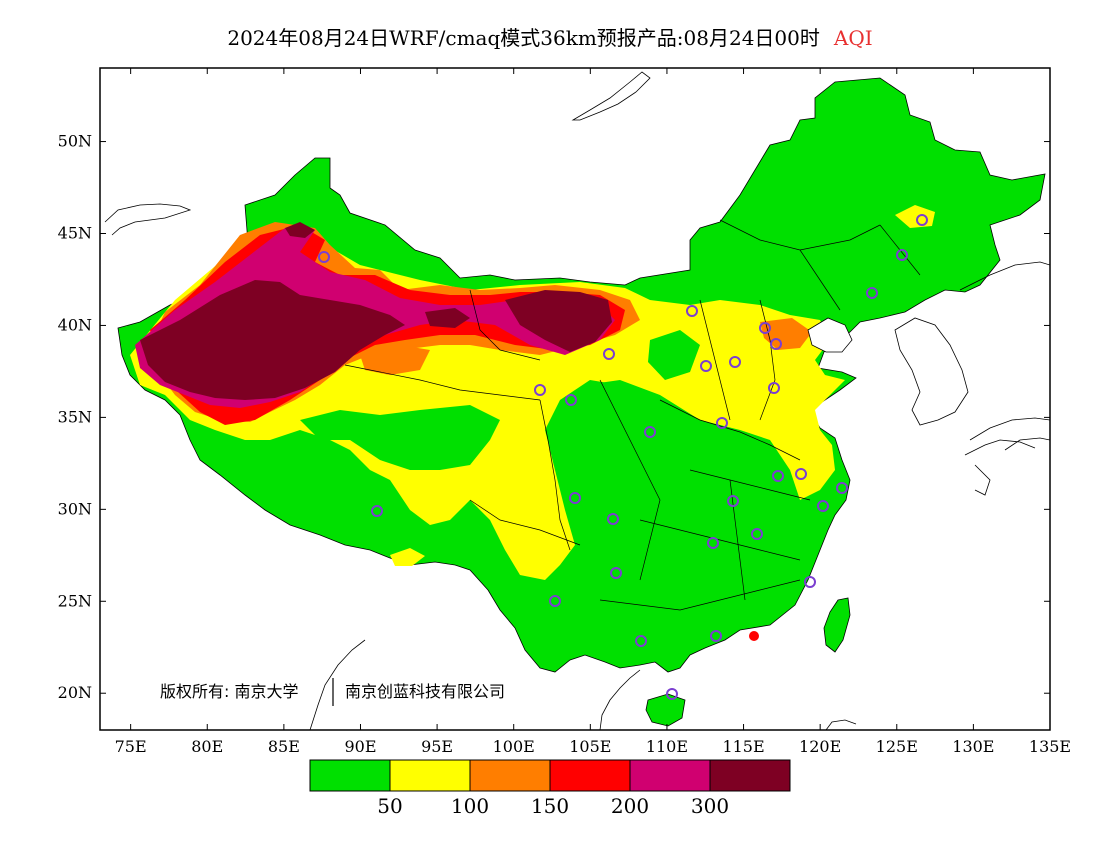 This screenshot has height=850, width=1100. Describe the element at coordinates (395, 360) in the screenshot. I see `aqi-zone-usg-qaidam` at that location.